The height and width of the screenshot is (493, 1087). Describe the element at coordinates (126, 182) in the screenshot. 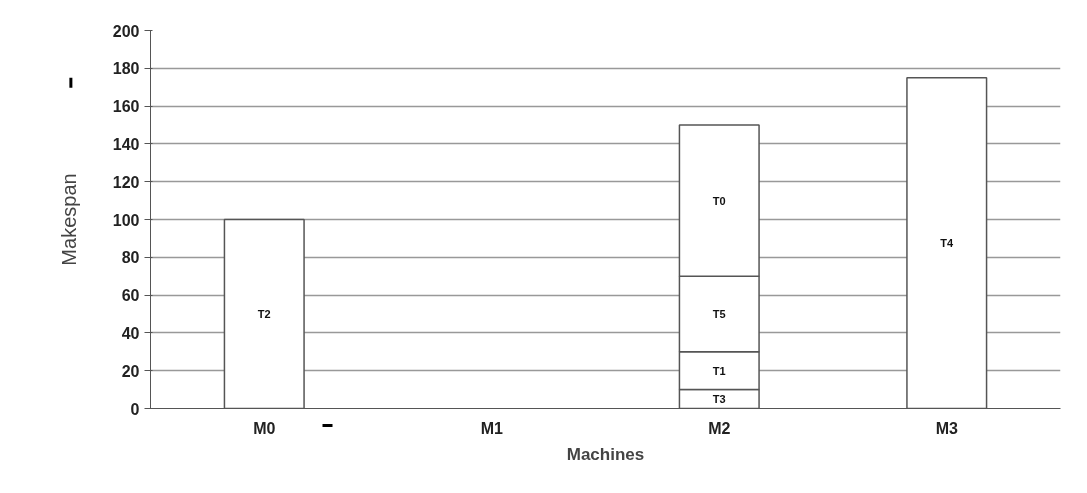

I see `y-tick-label: 120` at that location.